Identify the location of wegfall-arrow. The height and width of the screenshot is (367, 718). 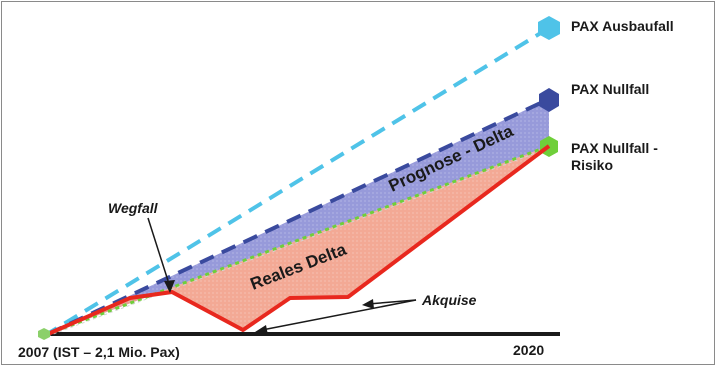
(159, 252).